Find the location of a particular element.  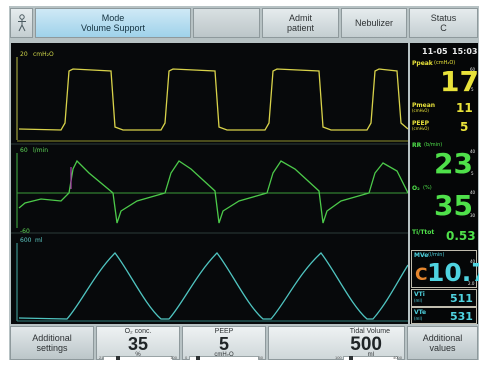

pressure-scale-top: 20 is located at coordinates (24, 54).